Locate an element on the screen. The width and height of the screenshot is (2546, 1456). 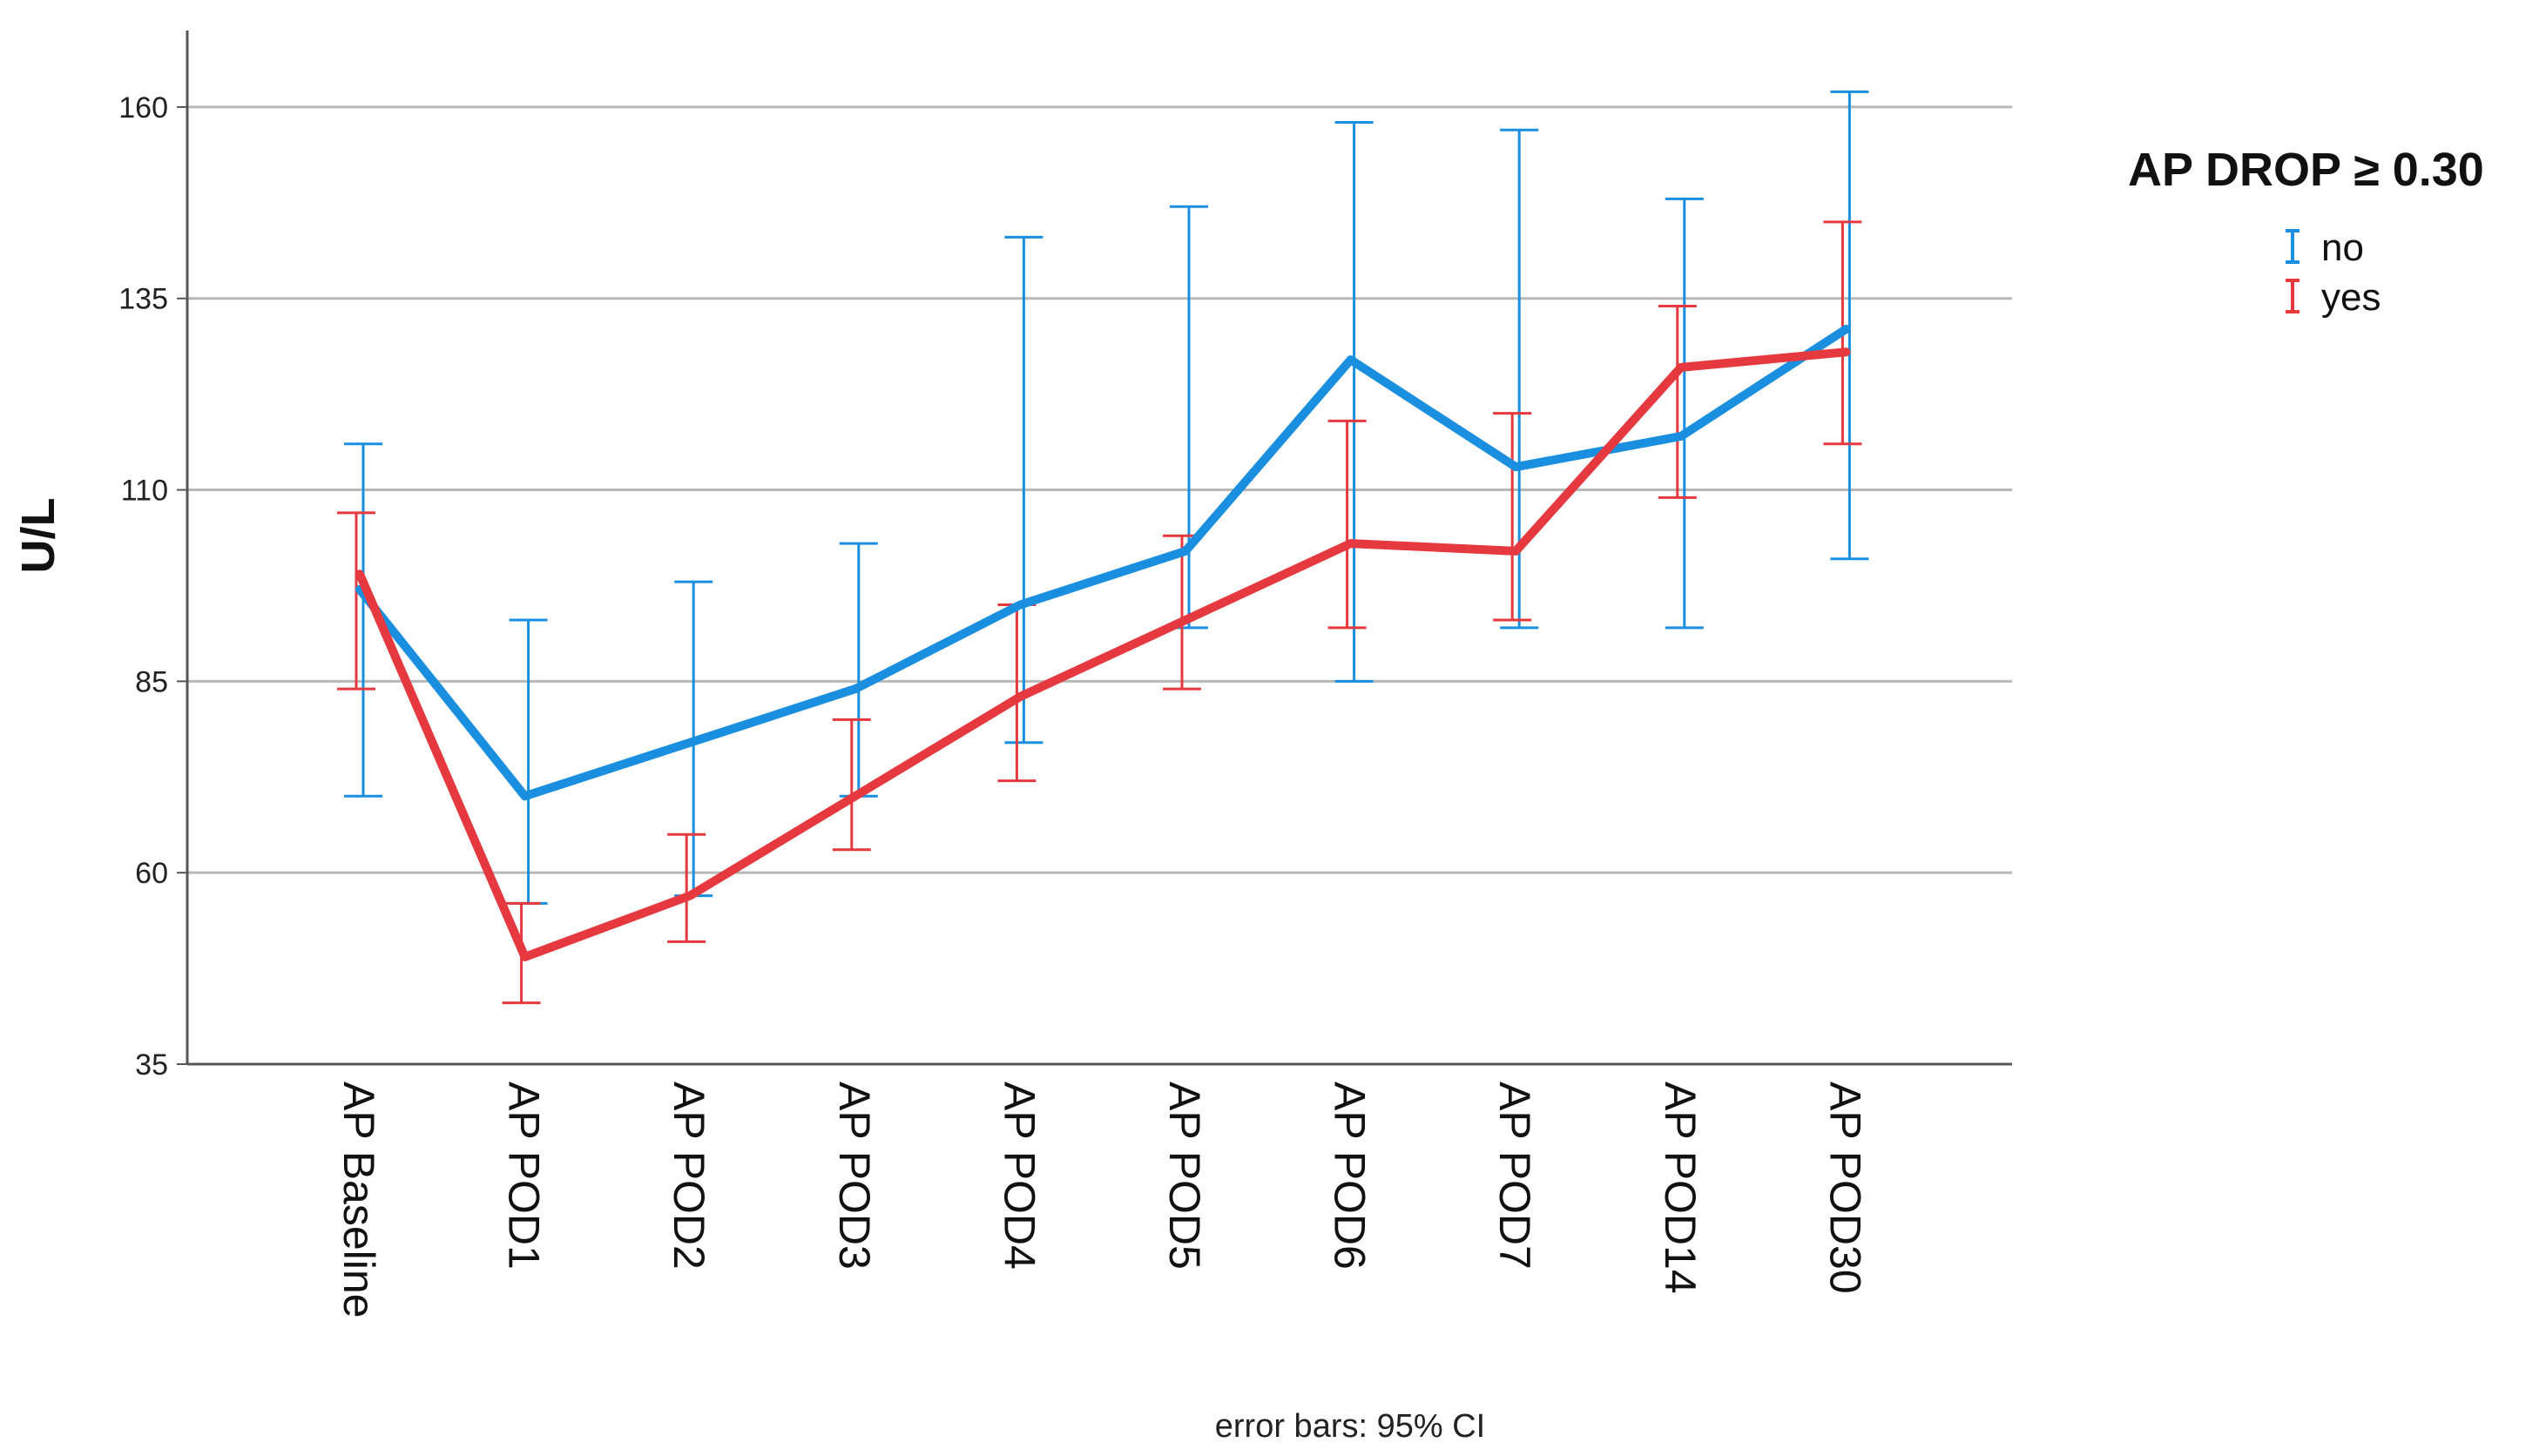
x-tick-label-4: AP POD3 is located at coordinates (854, 1176).